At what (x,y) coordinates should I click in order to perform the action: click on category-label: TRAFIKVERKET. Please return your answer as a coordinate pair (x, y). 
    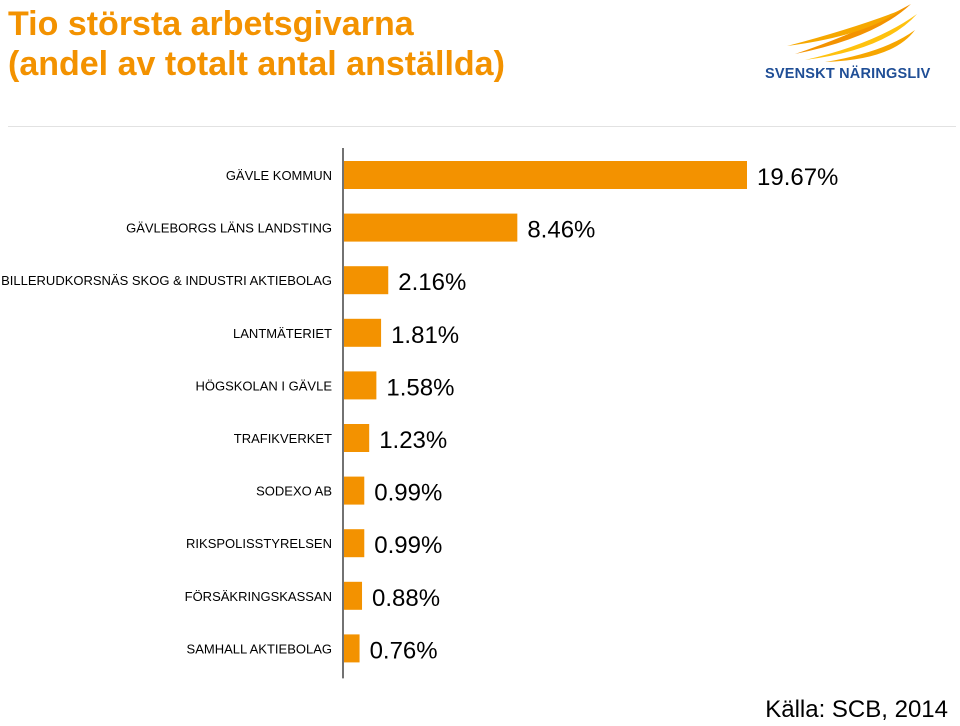
    Looking at the image, I should click on (283, 438).